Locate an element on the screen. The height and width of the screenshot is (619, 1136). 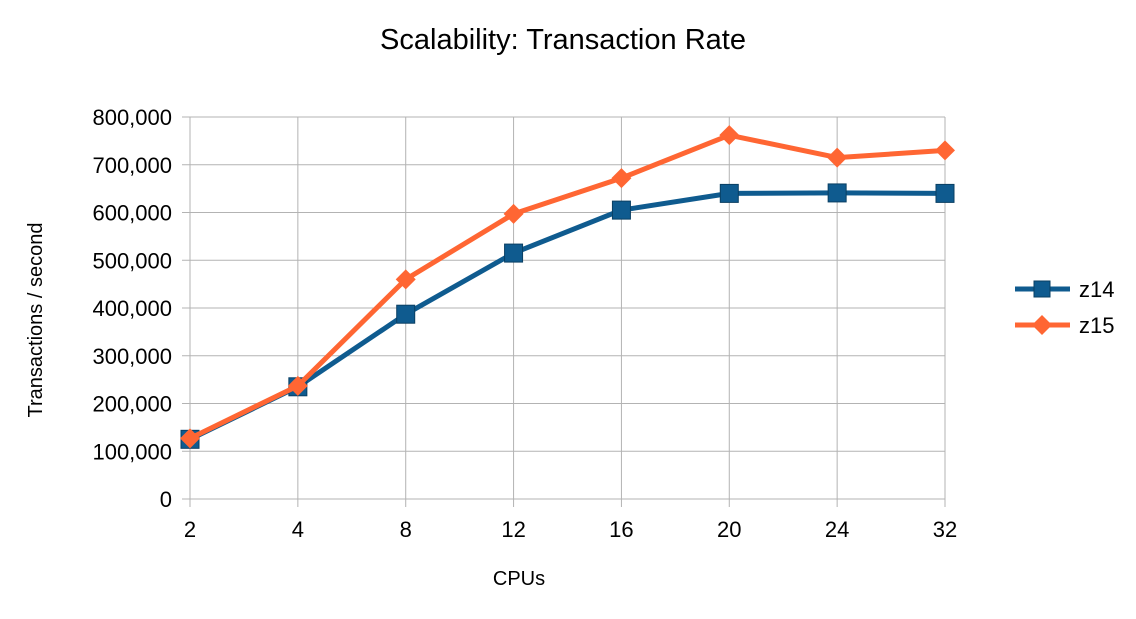
legend-label: z15 is located at coordinates (1096, 325).